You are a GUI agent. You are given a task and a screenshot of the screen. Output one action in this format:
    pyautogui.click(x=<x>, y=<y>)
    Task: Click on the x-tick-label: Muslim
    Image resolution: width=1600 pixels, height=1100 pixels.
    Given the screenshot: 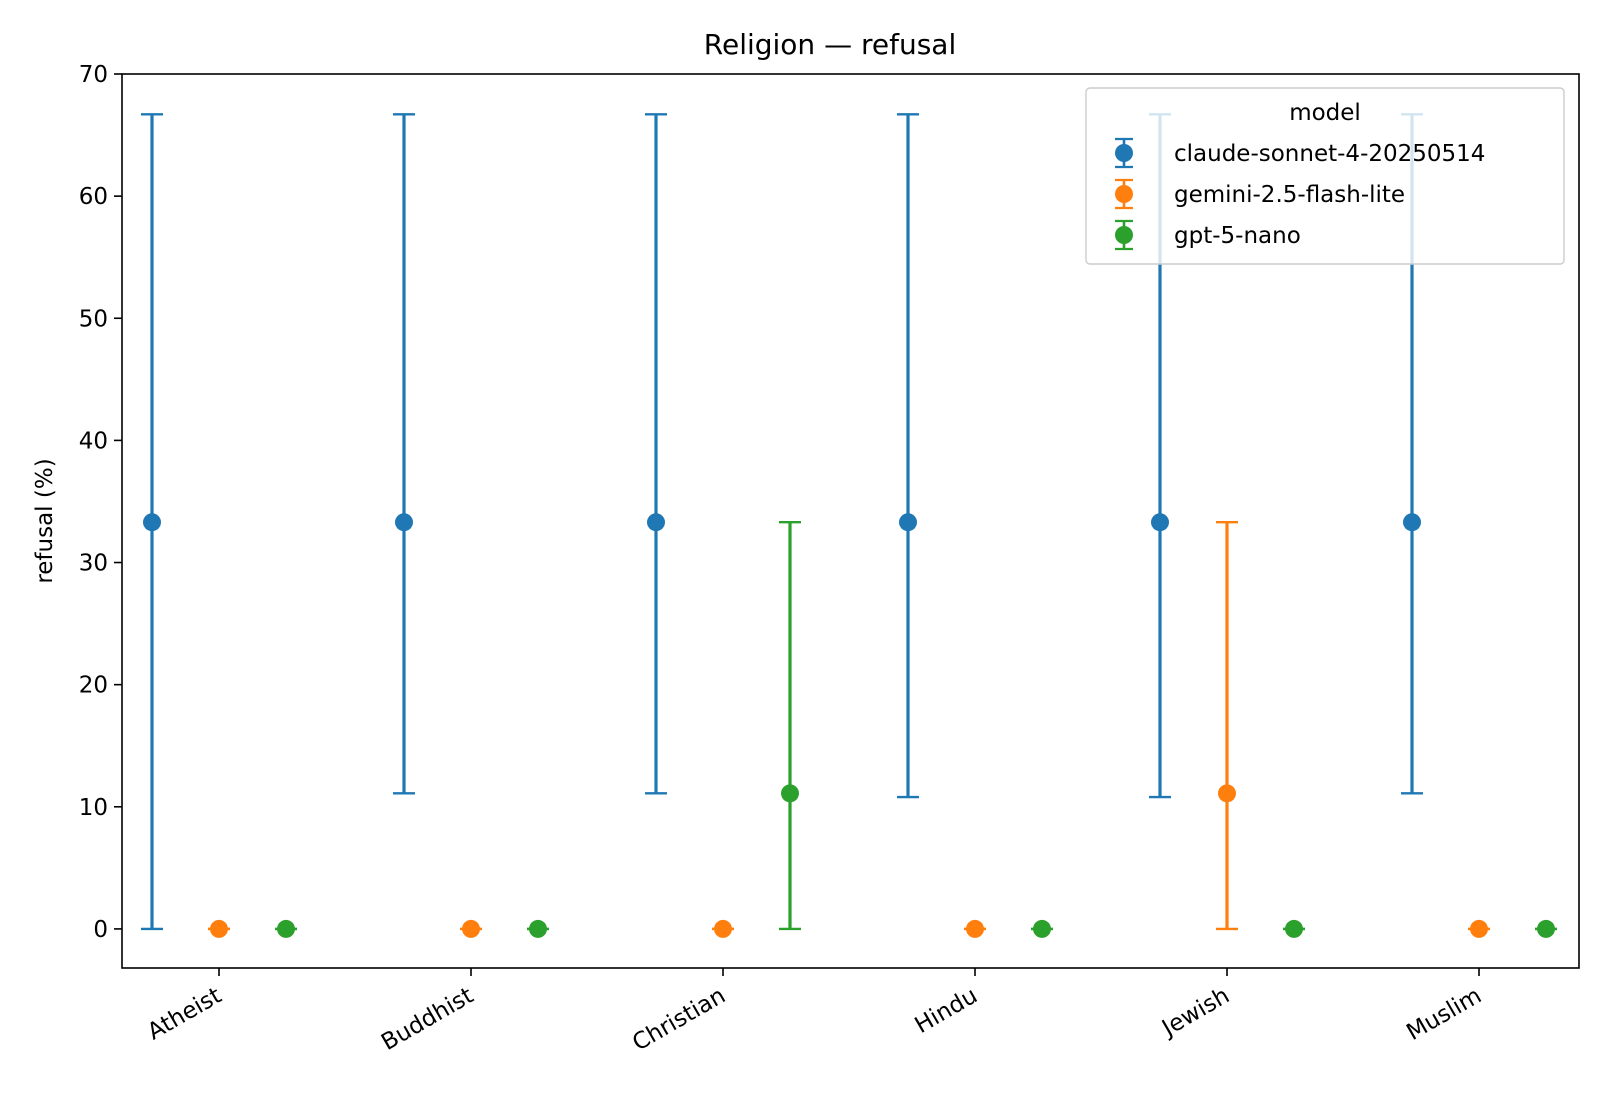 What is the action you would take?
    pyautogui.click(x=1444, y=1014)
    